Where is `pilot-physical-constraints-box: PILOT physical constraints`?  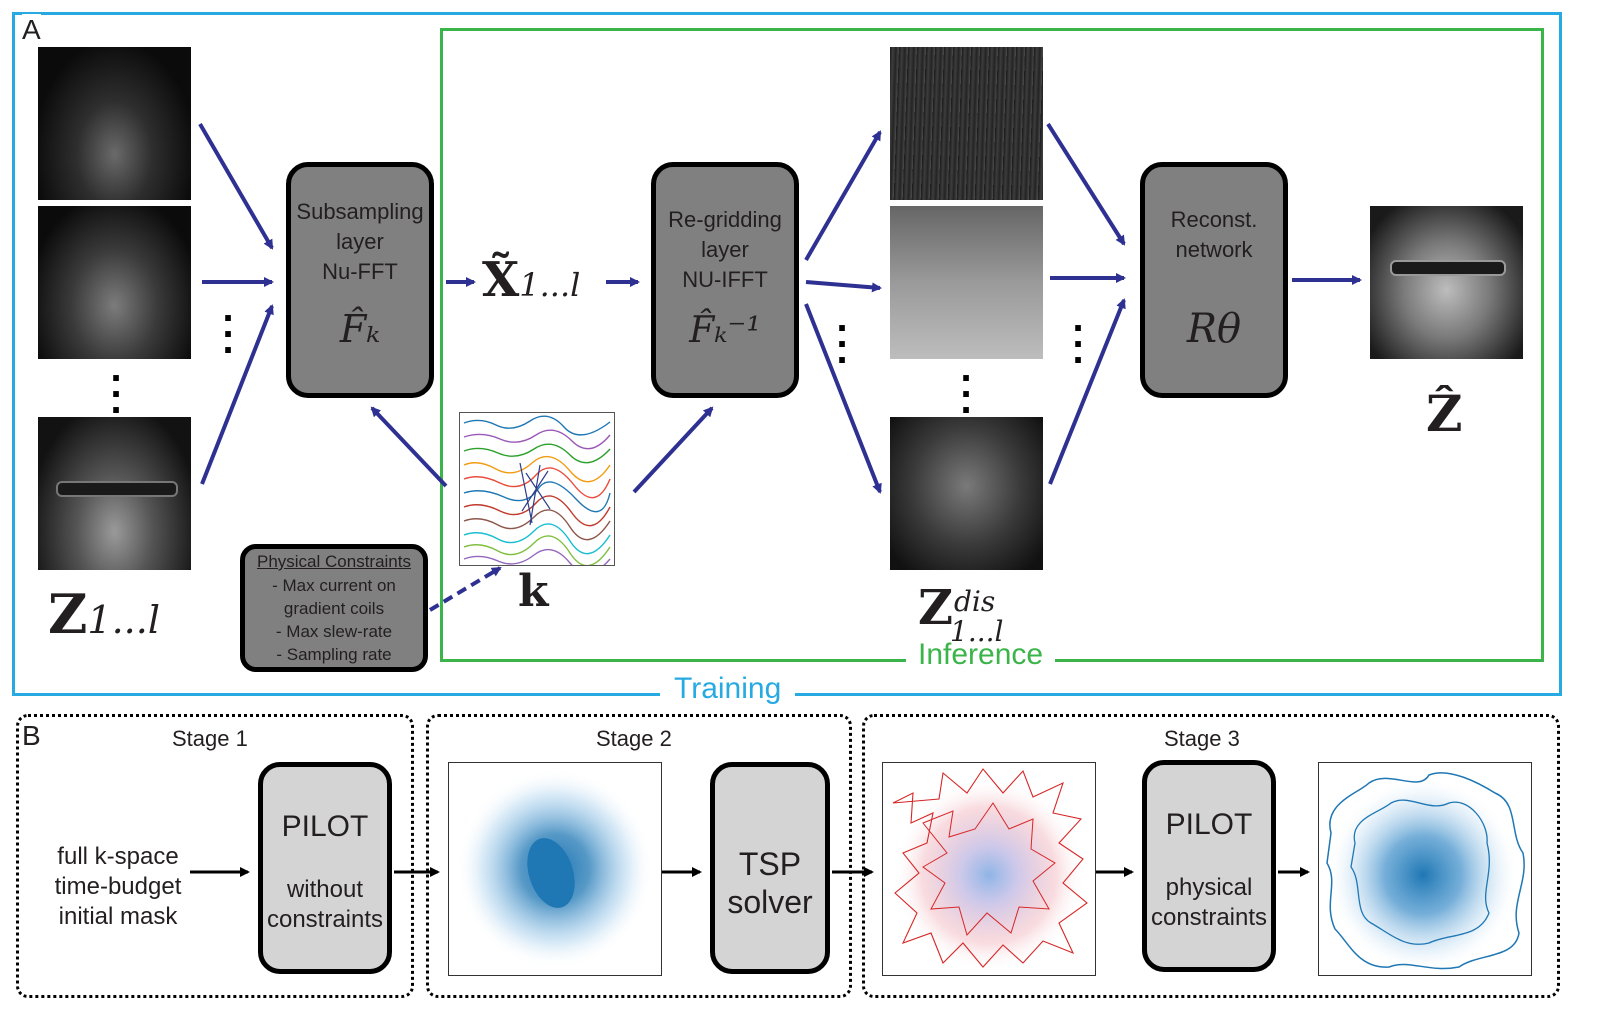 pilot-physical-constraints-box: PILOT physical constraints is located at coordinates (1209, 866).